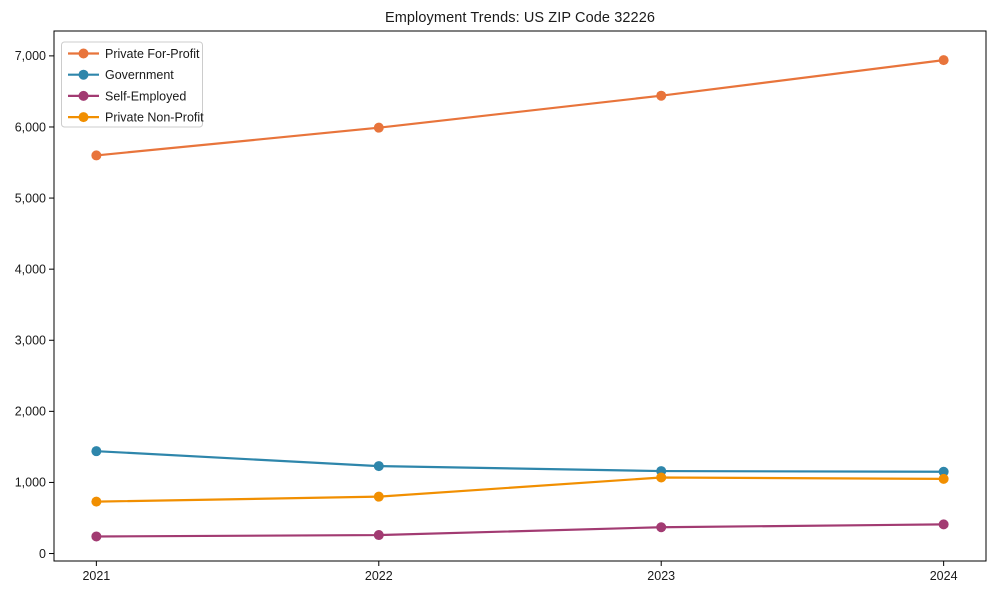 The width and height of the screenshot is (1000, 600). What do you see at coordinates (154, 118) in the screenshot?
I see `legend-item-label: Private Non-Profit` at bounding box center [154, 118].